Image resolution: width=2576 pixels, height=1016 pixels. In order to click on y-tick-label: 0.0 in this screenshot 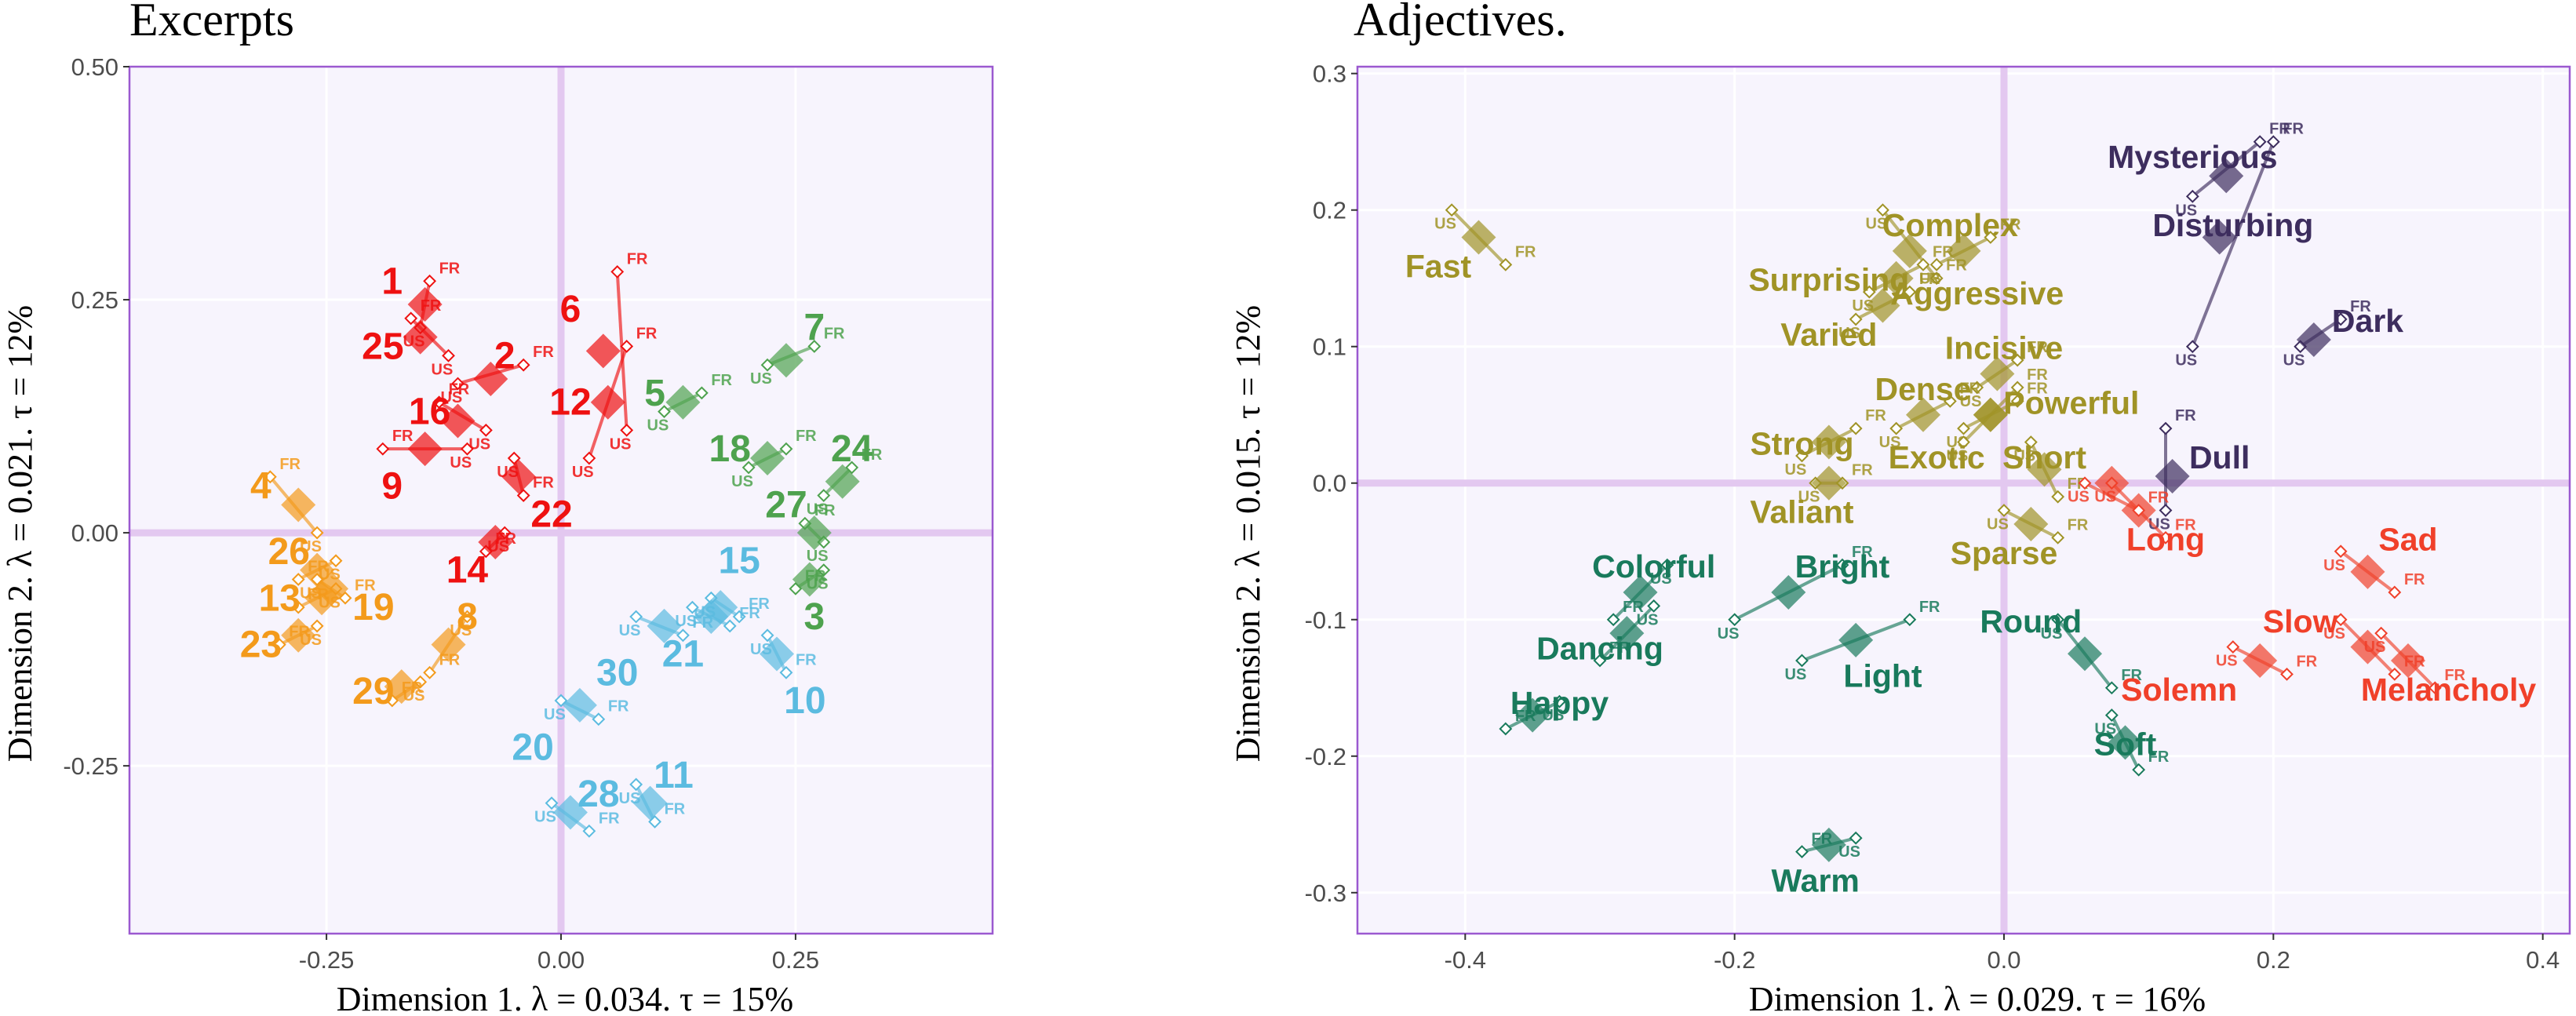, I will do `click(1329, 483)`.